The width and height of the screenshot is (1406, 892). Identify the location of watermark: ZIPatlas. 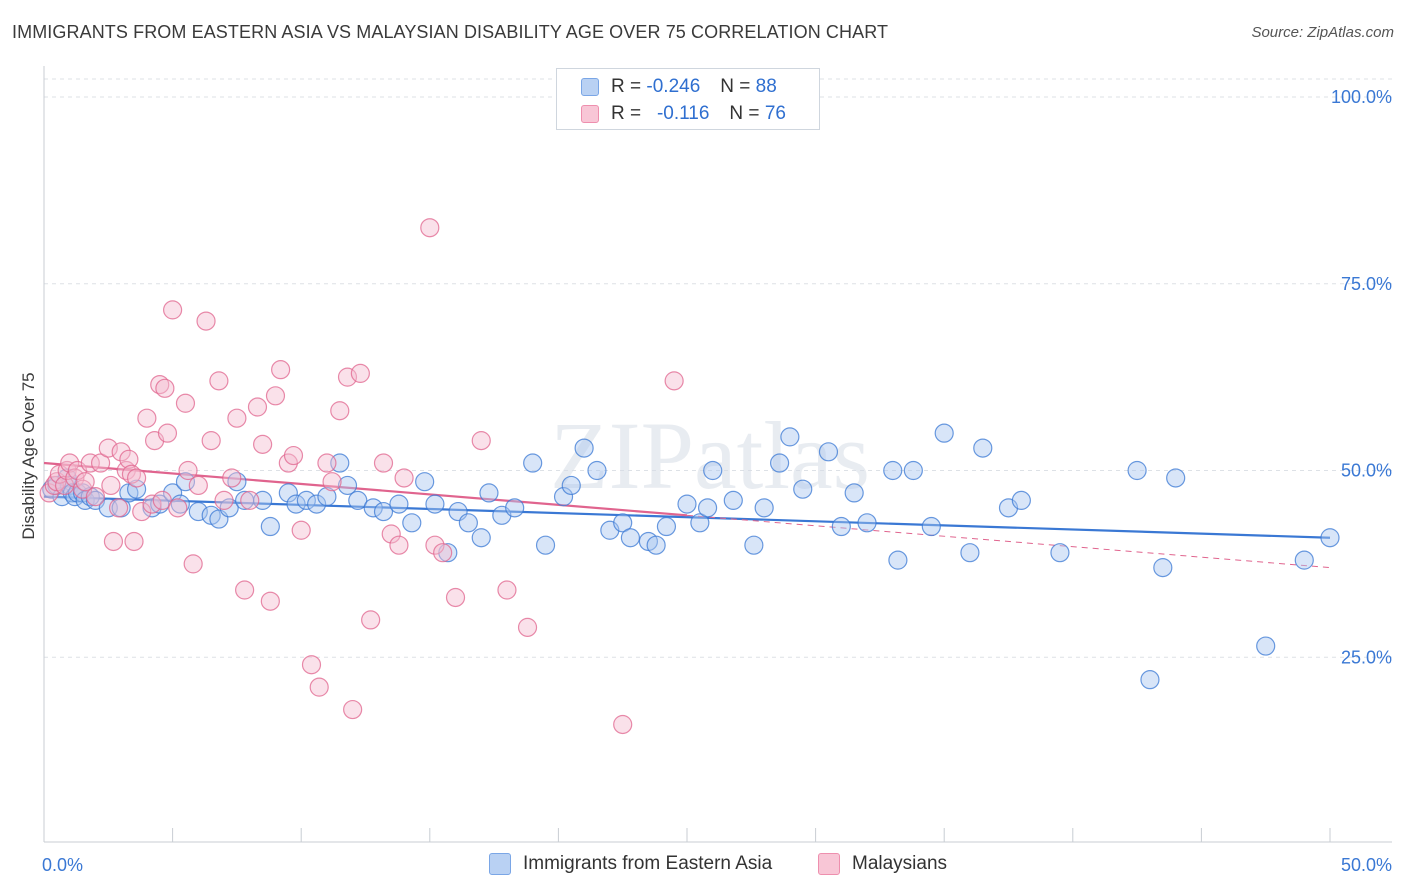
(710, 455).